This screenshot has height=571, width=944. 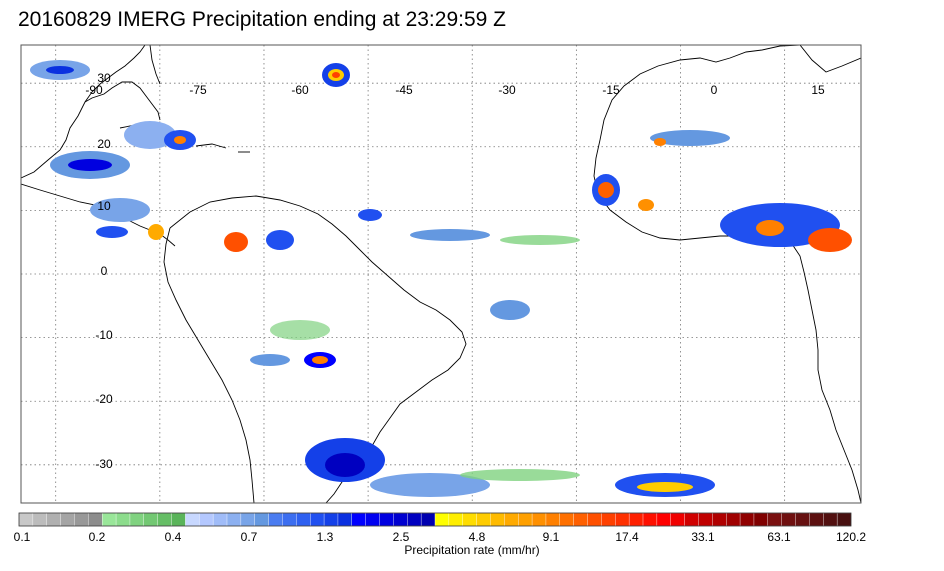 What do you see at coordinates (611, 90) in the screenshot?
I see `lon-label: -15` at bounding box center [611, 90].